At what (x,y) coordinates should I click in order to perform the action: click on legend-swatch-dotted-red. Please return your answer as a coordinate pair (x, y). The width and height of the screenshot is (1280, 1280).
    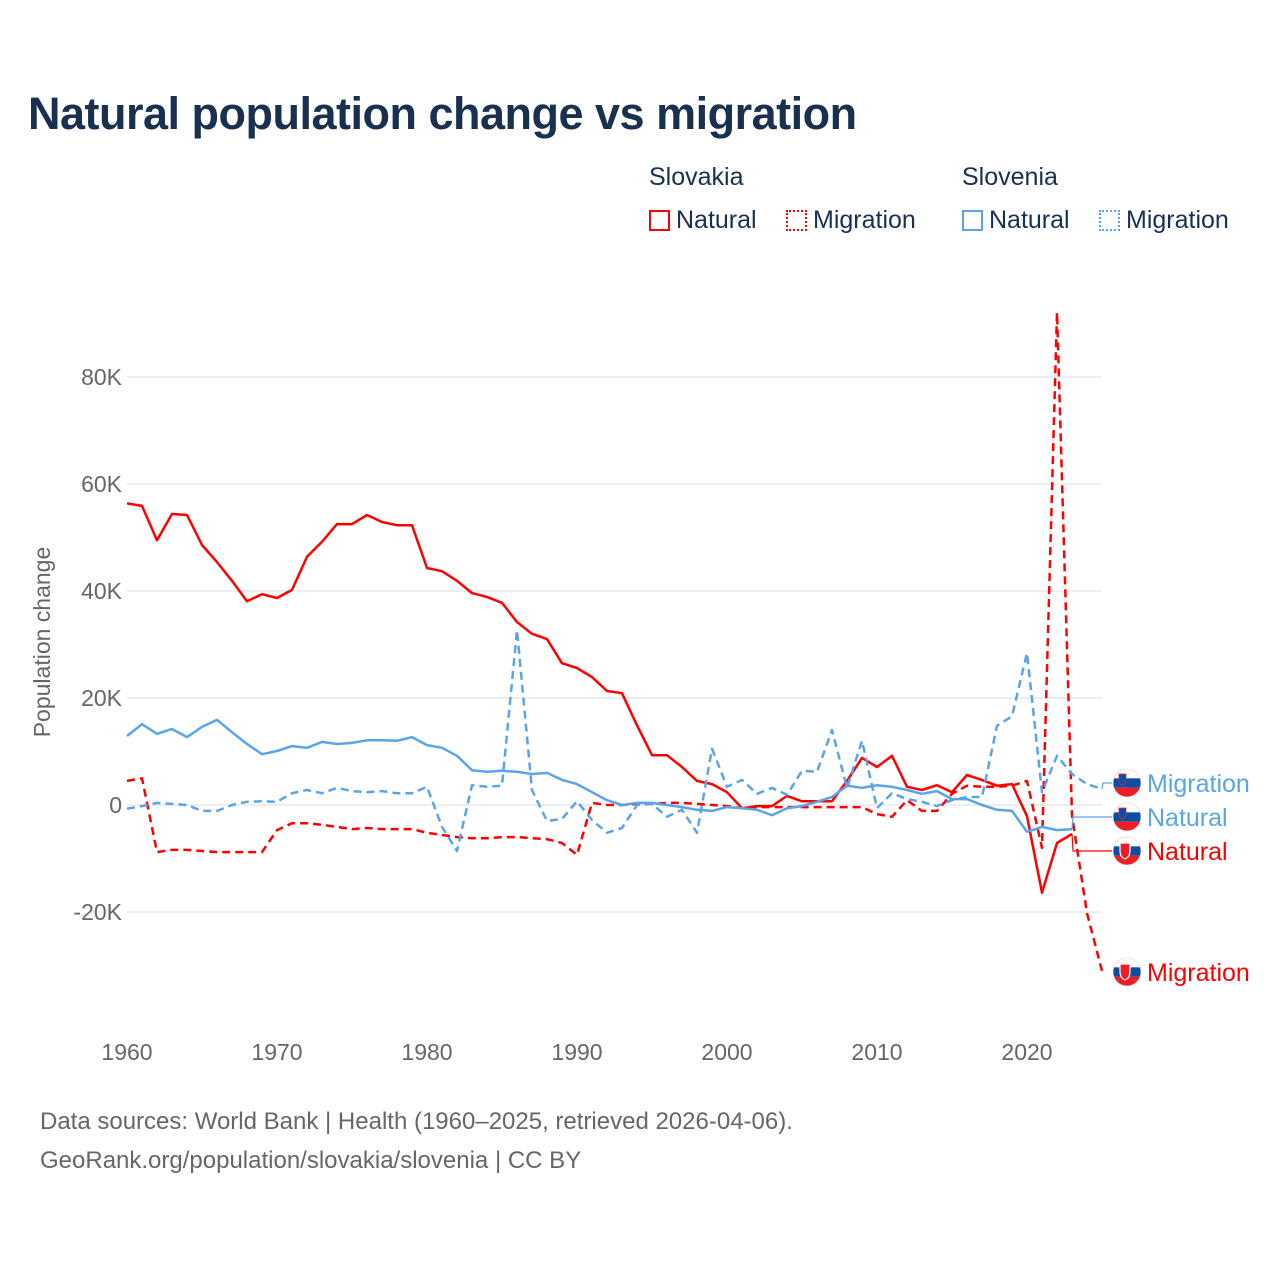
    Looking at the image, I should click on (796, 220).